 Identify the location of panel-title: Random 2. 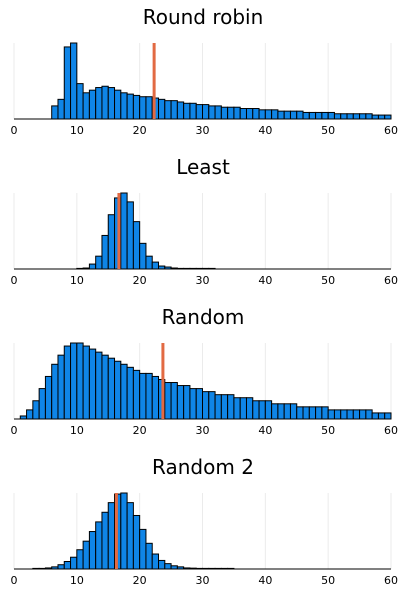
(203, 467).